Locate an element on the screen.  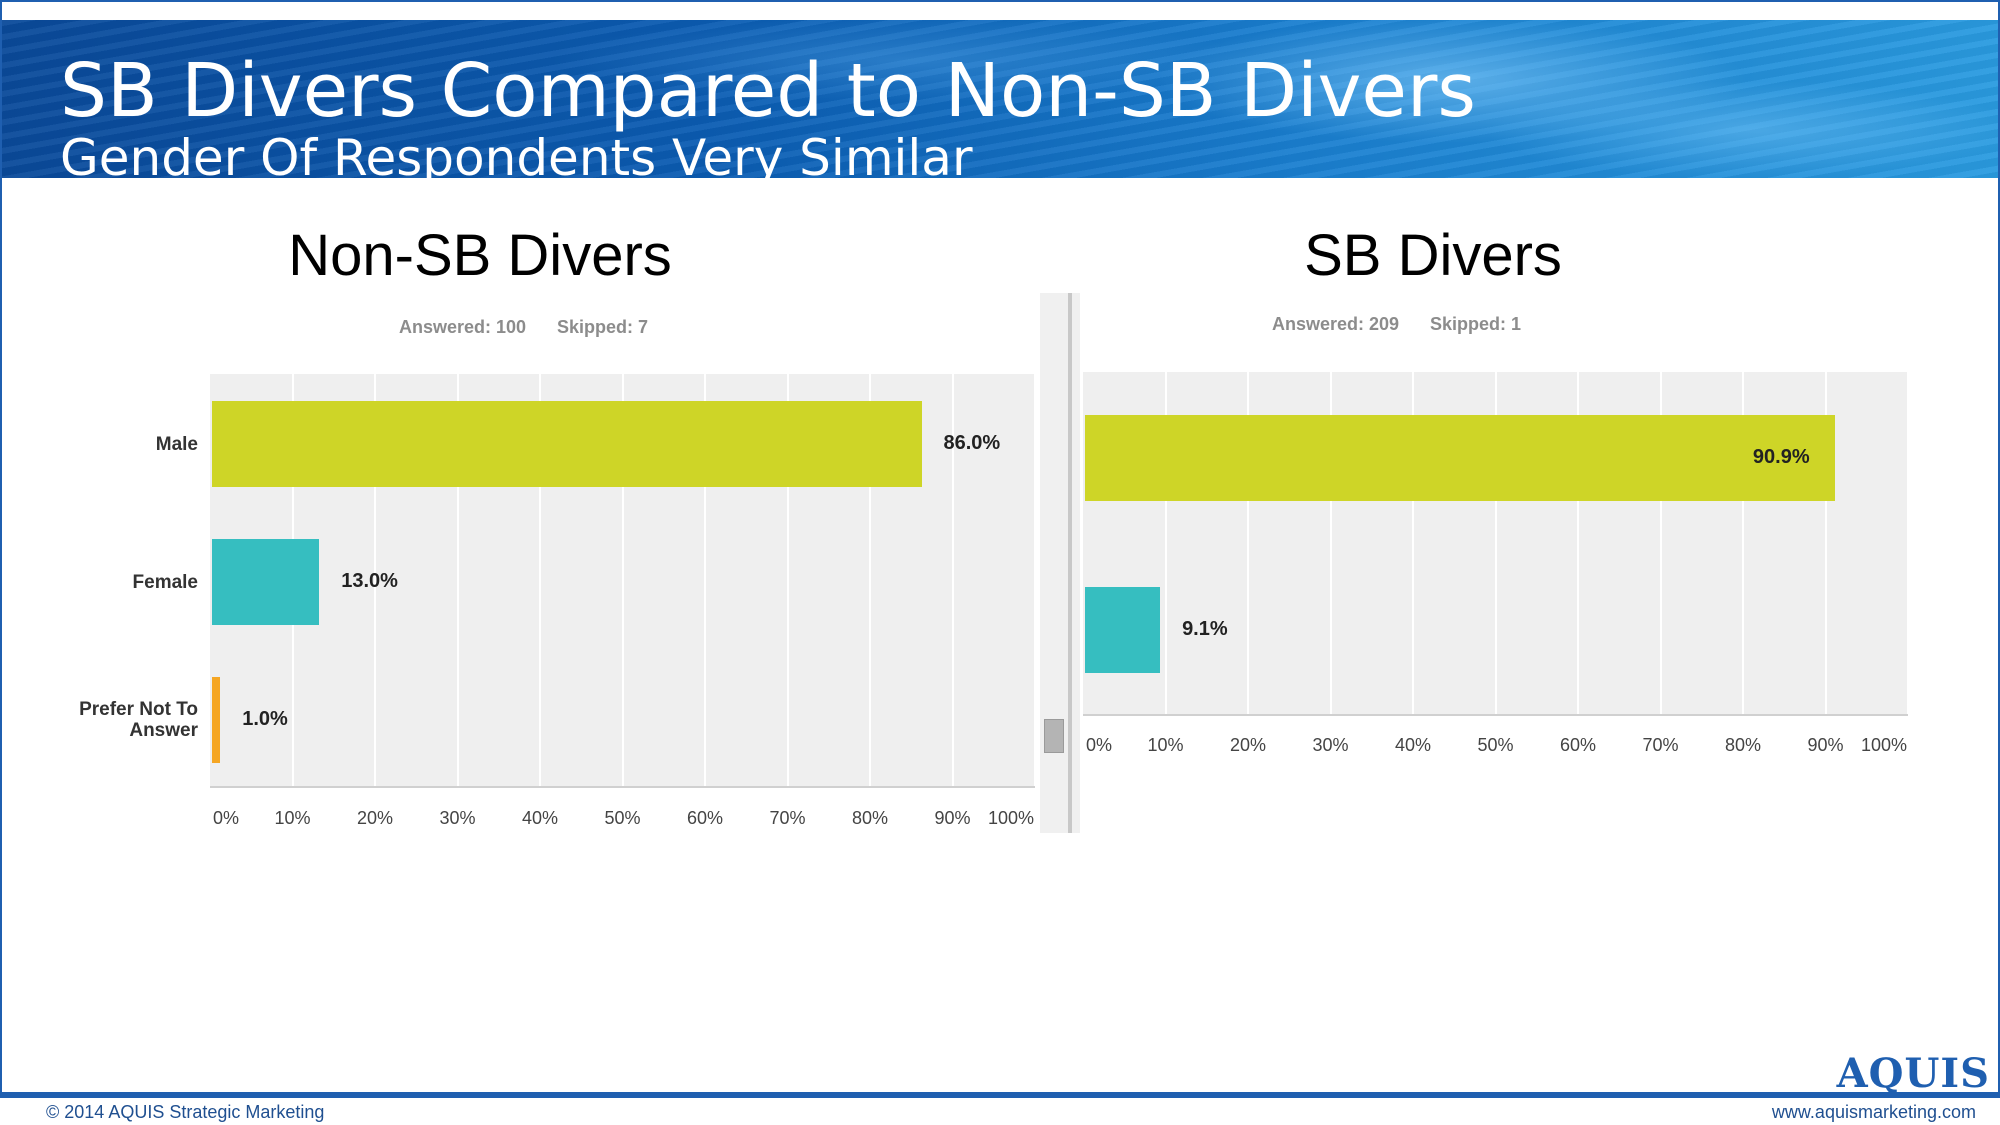
x-axis-line-non-sb is located at coordinates (622, 787).